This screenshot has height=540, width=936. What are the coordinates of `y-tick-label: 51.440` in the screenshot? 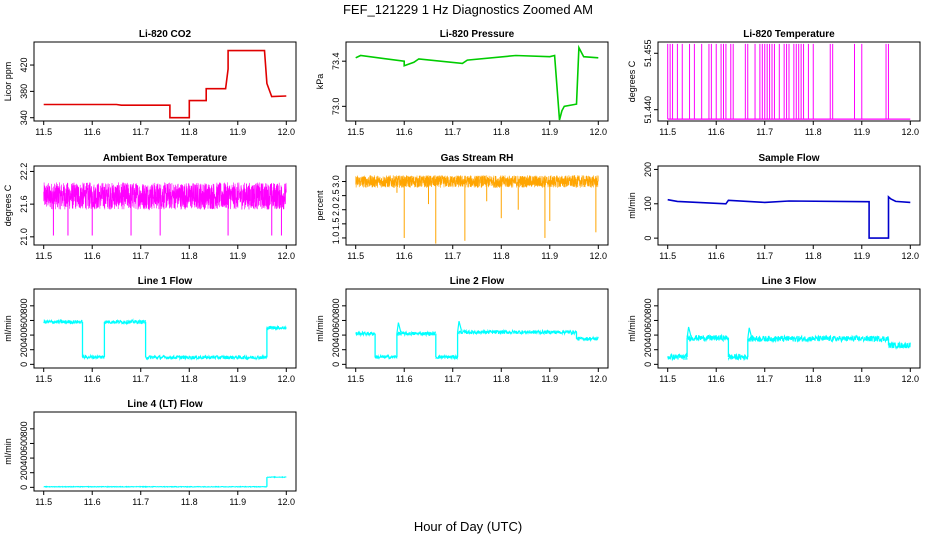 It's located at (648, 110).